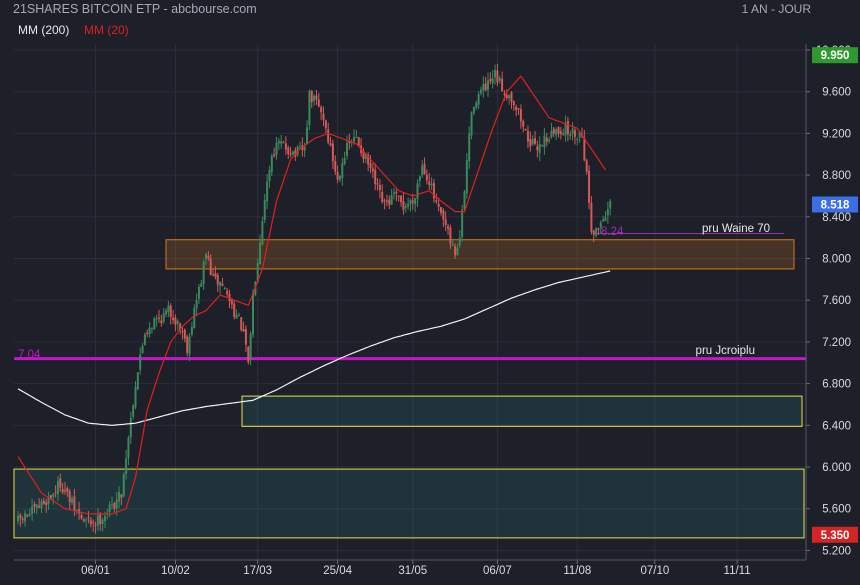  I want to click on badge-last-text: 8.518, so click(835, 205).